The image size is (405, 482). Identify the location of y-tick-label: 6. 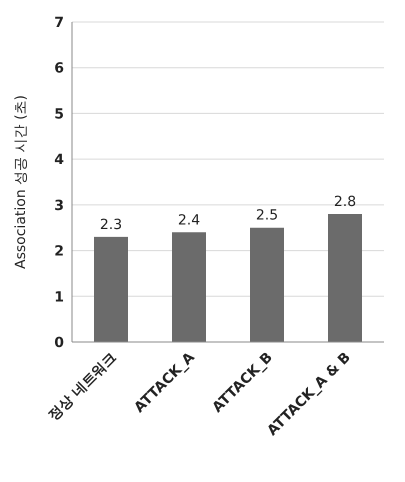
(59, 68).